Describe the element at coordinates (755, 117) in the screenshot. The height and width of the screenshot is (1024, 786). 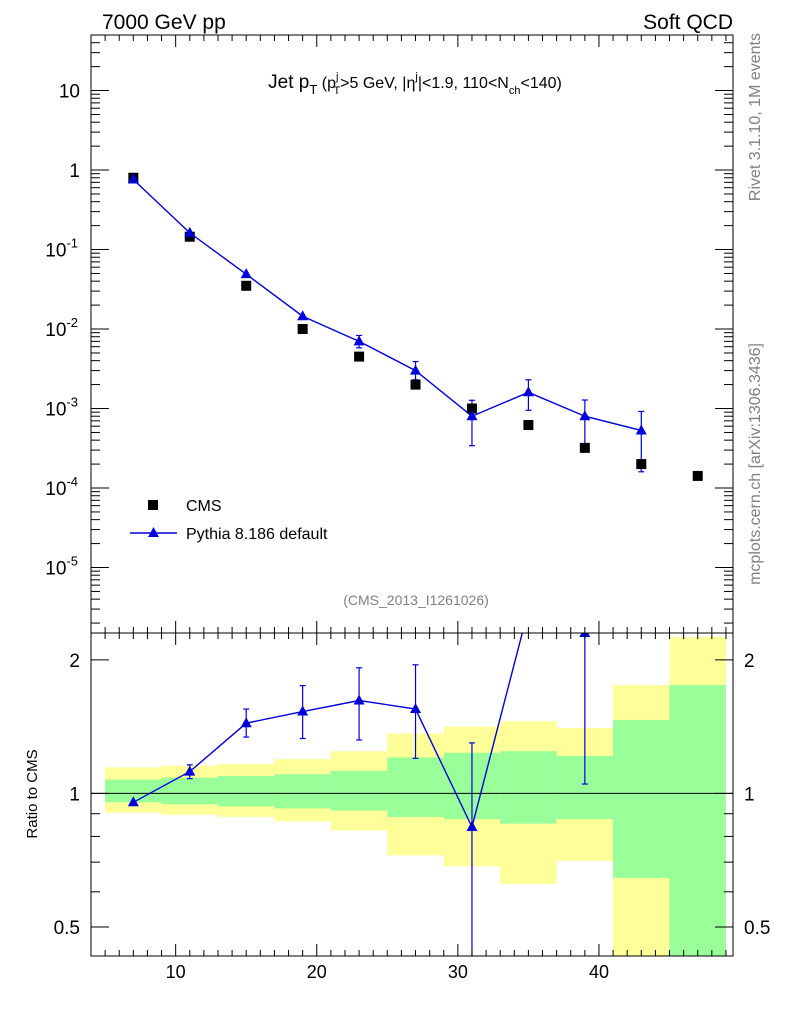
I see `rivet-version-label: Rivet 3.1.10, 1M events` at that location.